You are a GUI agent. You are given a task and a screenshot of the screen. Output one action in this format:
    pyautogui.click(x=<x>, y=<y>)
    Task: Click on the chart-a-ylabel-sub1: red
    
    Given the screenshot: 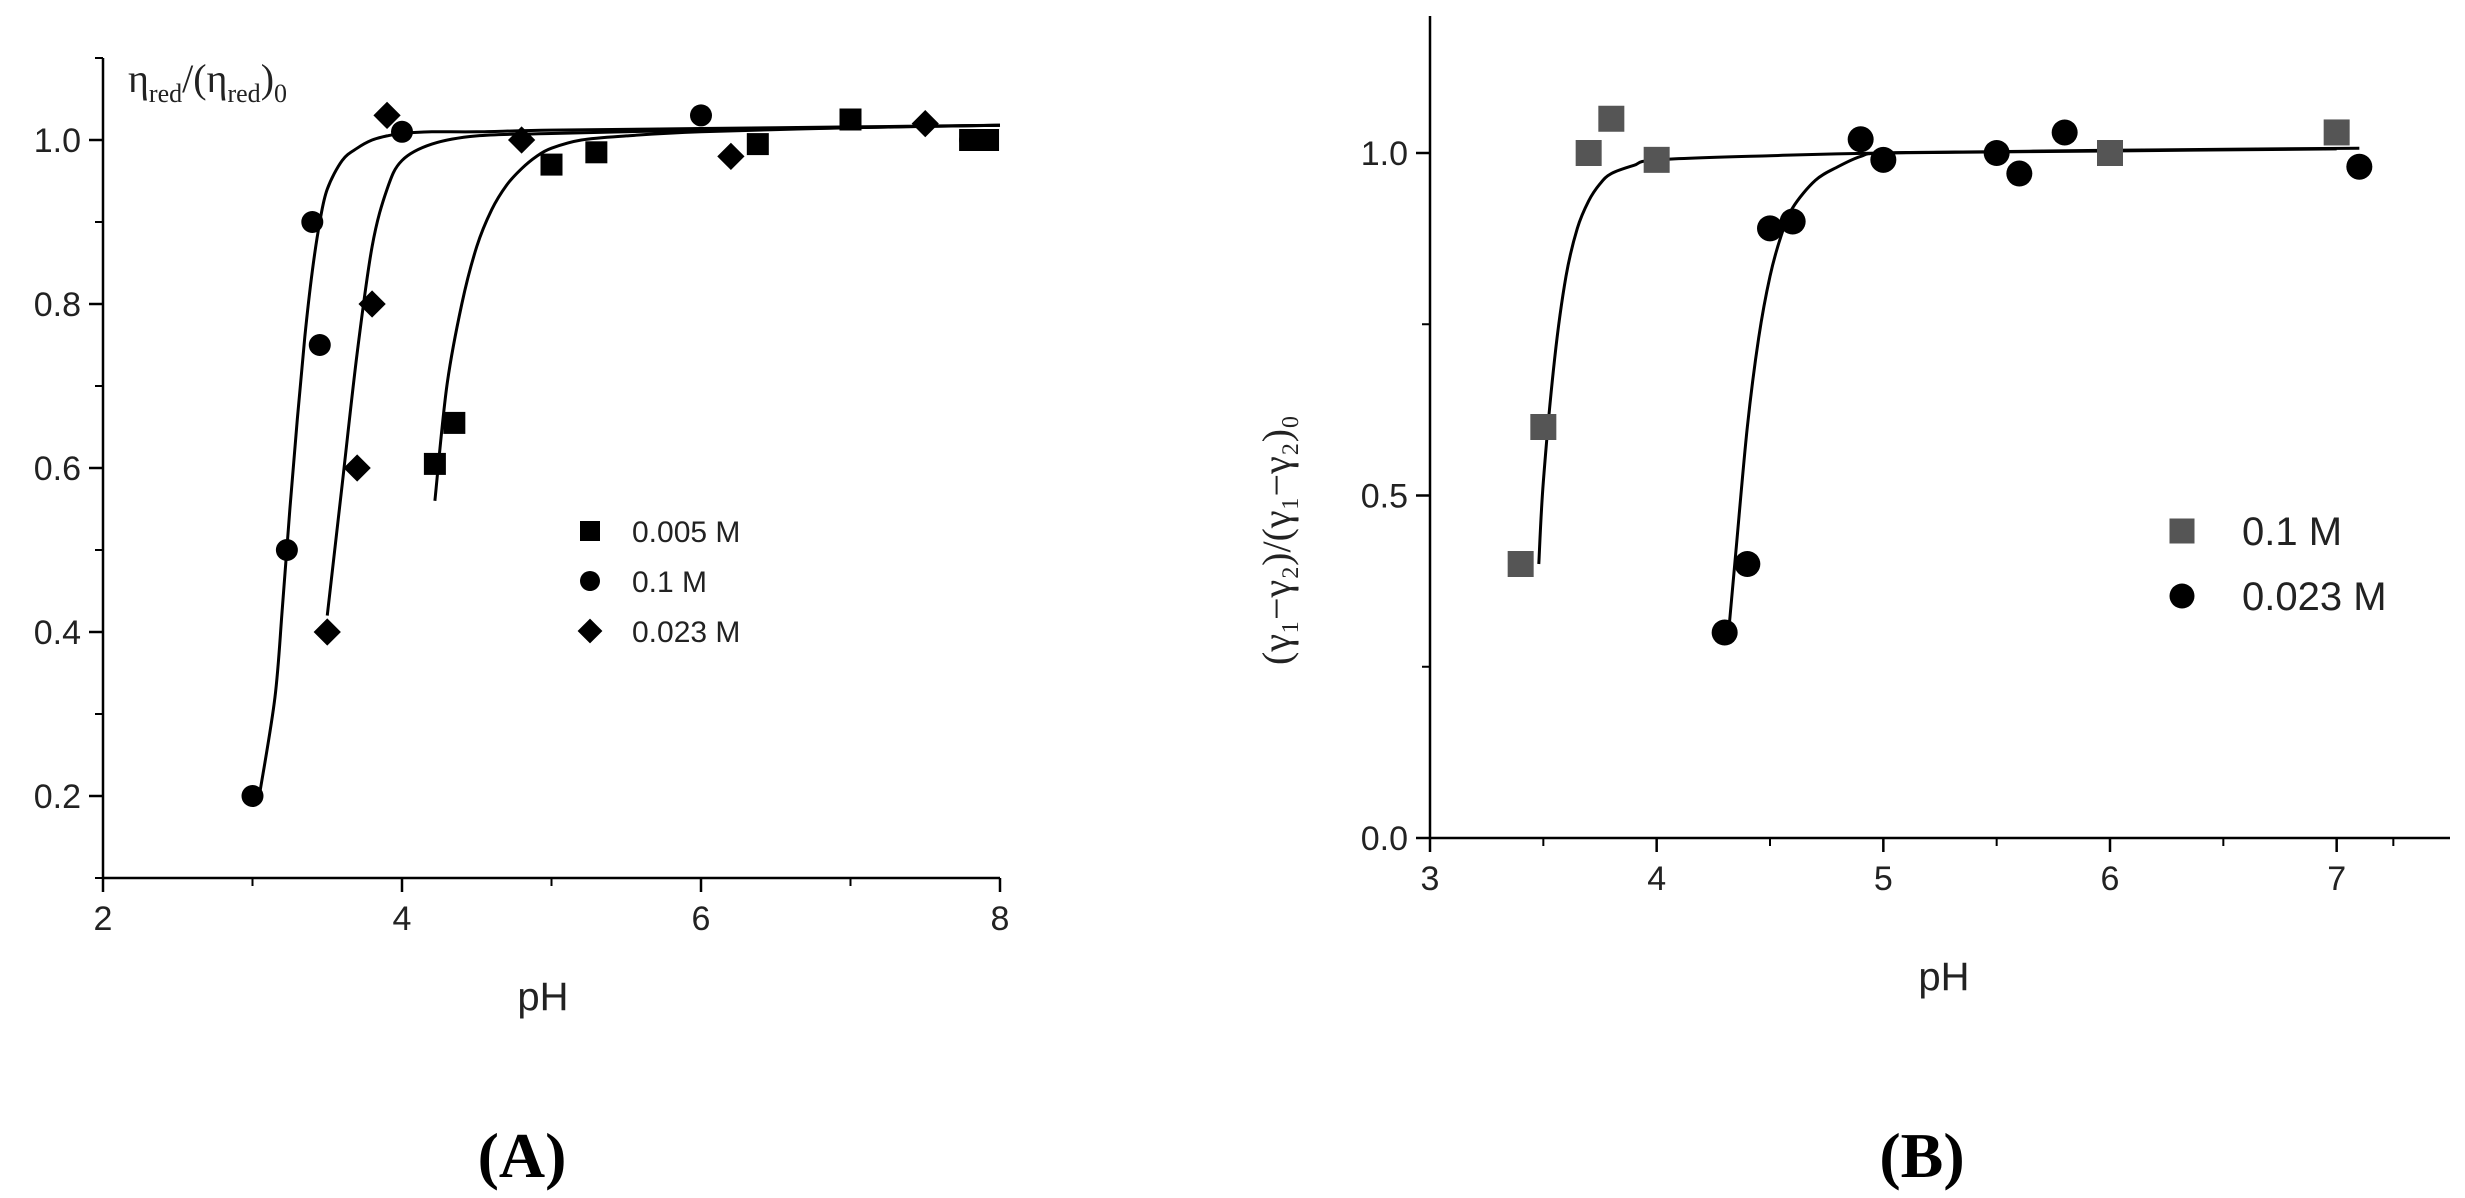 What is the action you would take?
    pyautogui.click(x=165, y=93)
    